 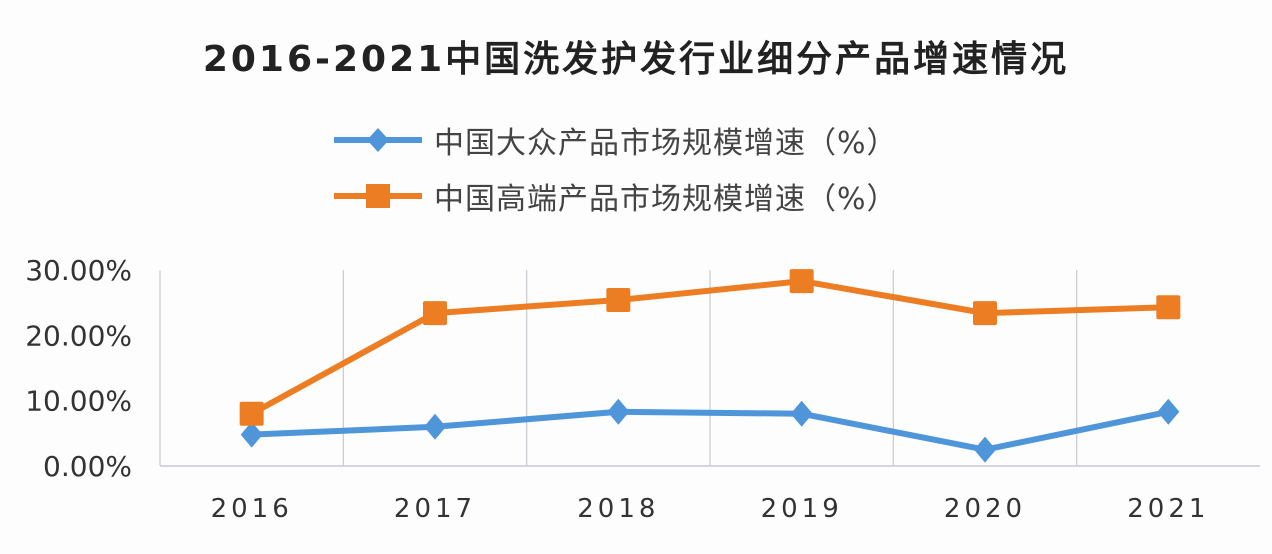 What do you see at coordinates (666, 143) in the screenshot?
I see `legend-label: 中国大众产品市场规模增速（%）` at bounding box center [666, 143].